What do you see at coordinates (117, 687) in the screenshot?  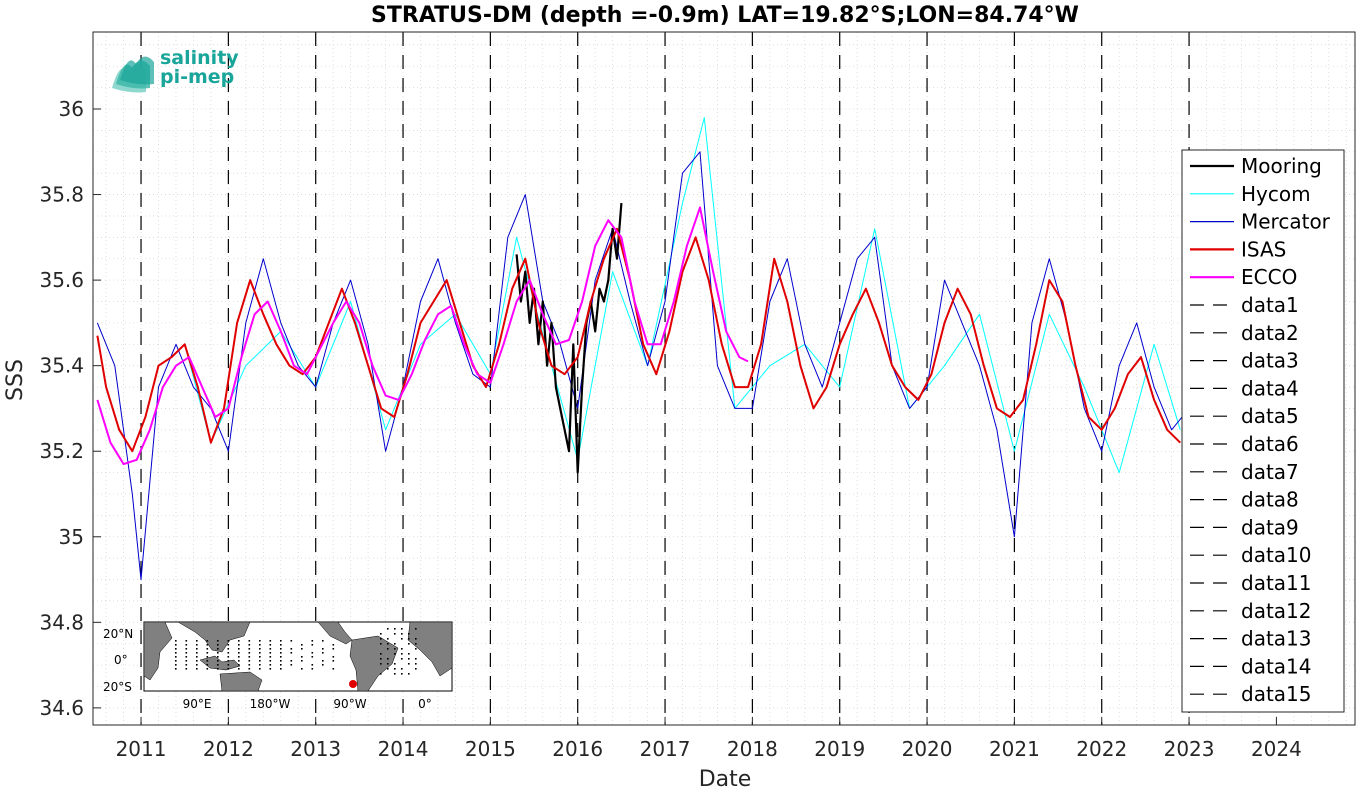 I see `map-lat-label-20s: 20°S` at bounding box center [117, 687].